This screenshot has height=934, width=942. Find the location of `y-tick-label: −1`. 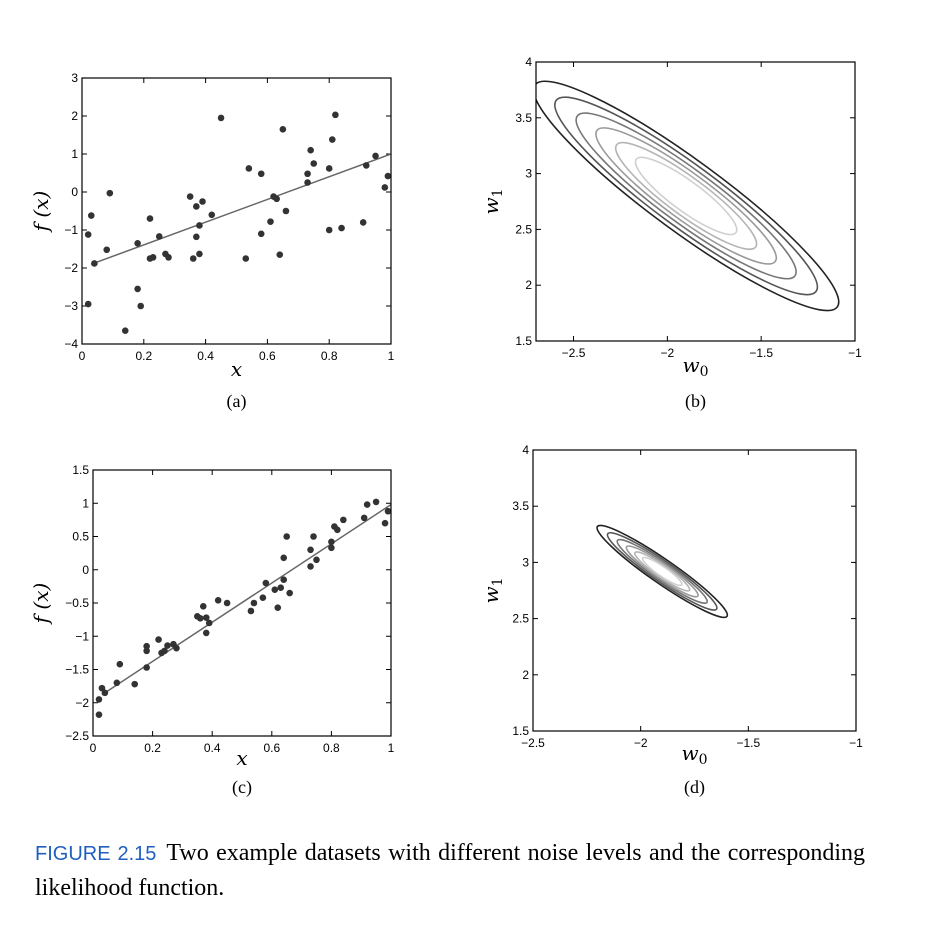

y-tick-label: −1 is located at coordinates (82, 636).